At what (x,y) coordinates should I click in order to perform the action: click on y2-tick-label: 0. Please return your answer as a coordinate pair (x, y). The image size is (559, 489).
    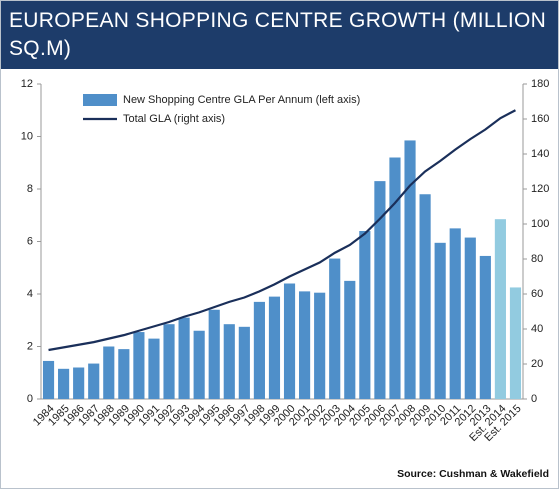
    Looking at the image, I should click on (534, 399).